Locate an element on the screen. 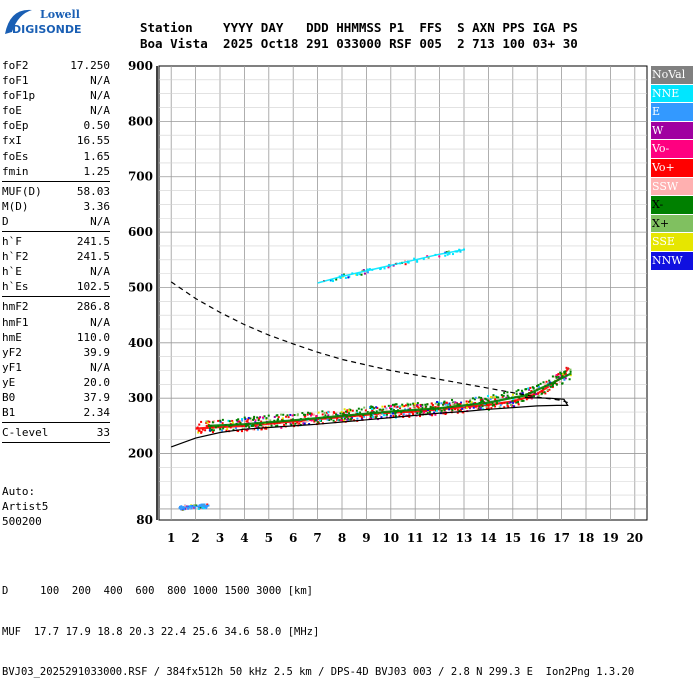 The width and height of the screenshot is (700, 693). footer-d-row: D 100 200 400 600 800 1000 1500 3000 [km] is located at coordinates (318, 592).